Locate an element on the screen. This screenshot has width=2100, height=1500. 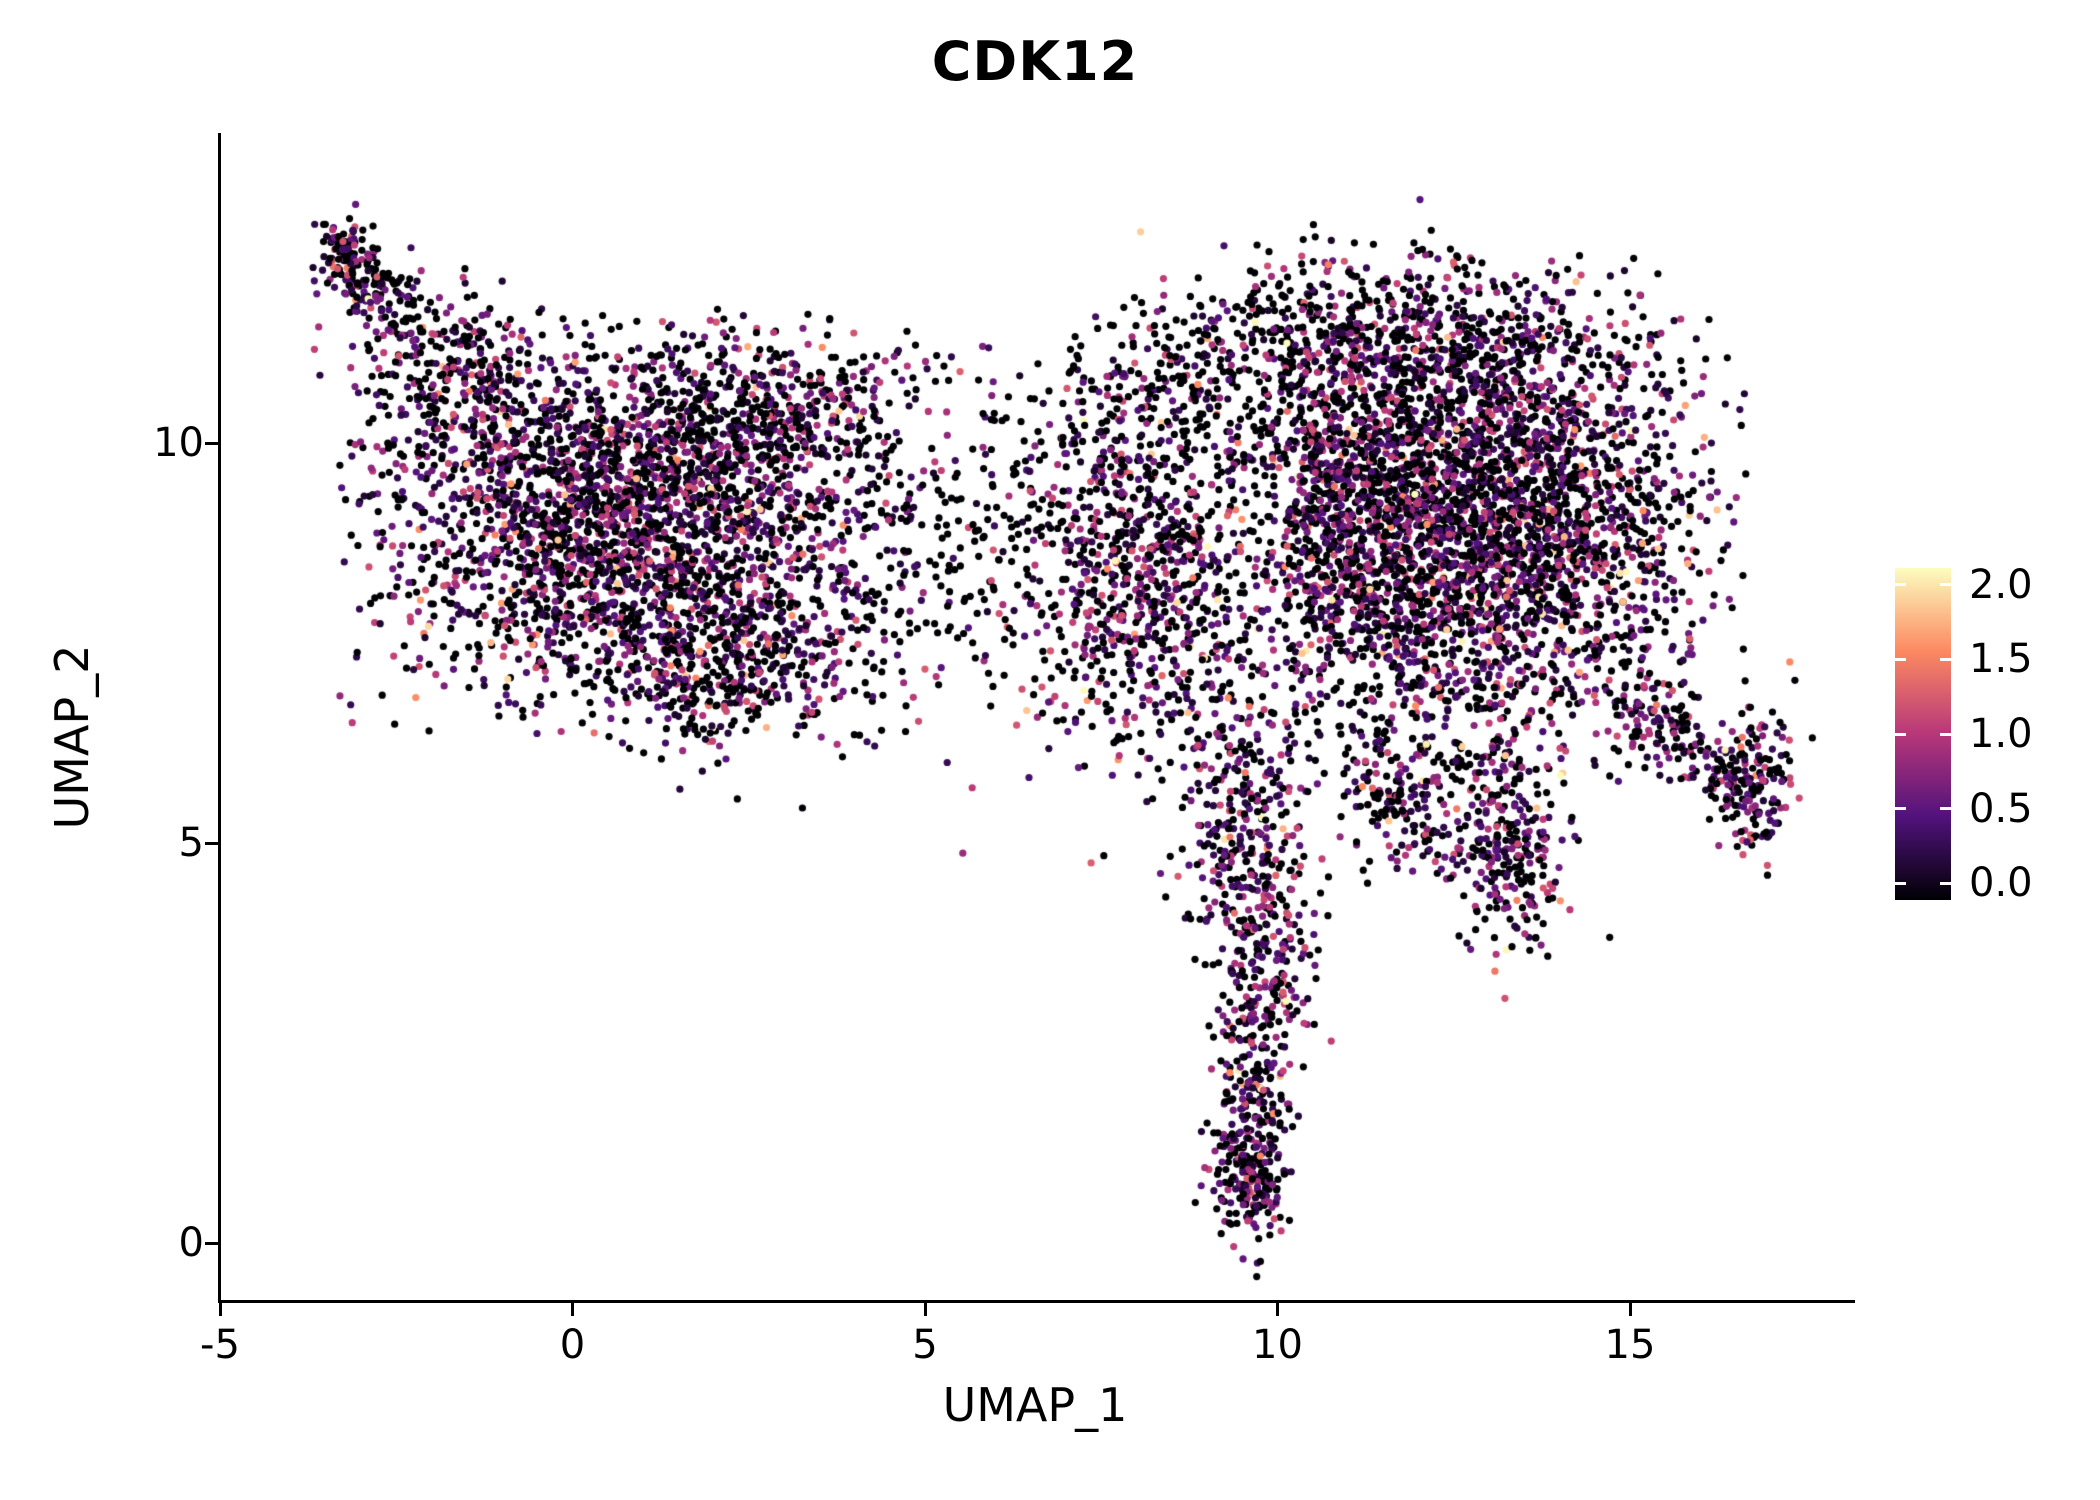
y-tick-label: 5 is located at coordinates (191, 843).